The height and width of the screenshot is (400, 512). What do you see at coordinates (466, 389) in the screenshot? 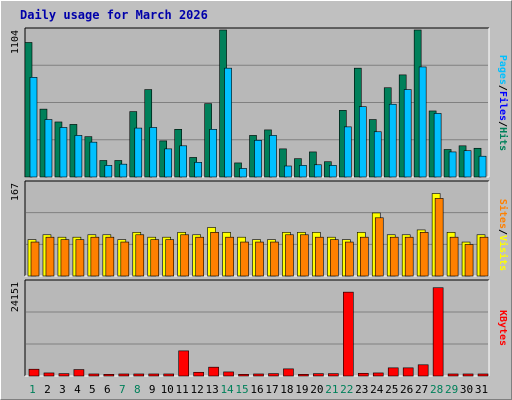
I see `x-tick-label-day-30: 30` at bounding box center [466, 389].